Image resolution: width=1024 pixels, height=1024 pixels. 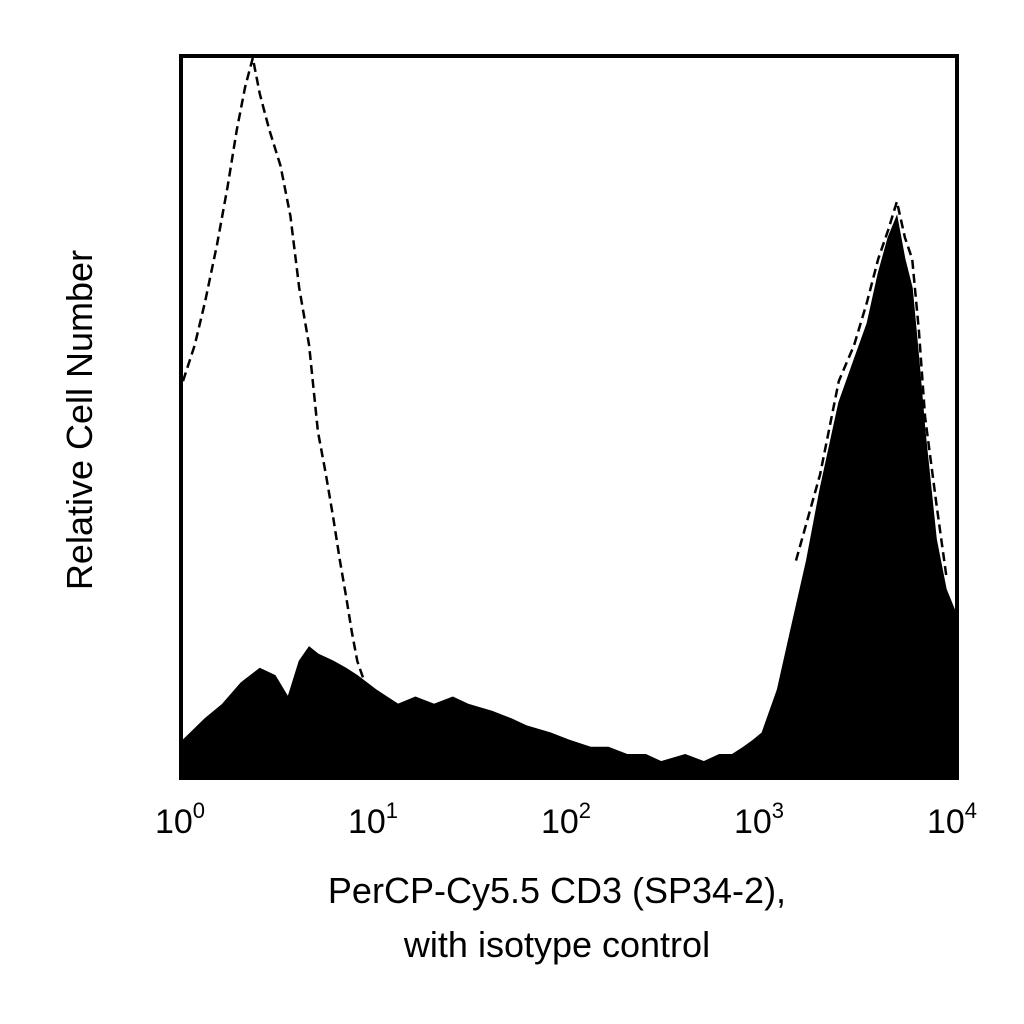 What do you see at coordinates (557, 890) in the screenshot?
I see `x-axis-label-line-1: PerCP-Cy5.5 CD3 (SP34-2),` at bounding box center [557, 890].